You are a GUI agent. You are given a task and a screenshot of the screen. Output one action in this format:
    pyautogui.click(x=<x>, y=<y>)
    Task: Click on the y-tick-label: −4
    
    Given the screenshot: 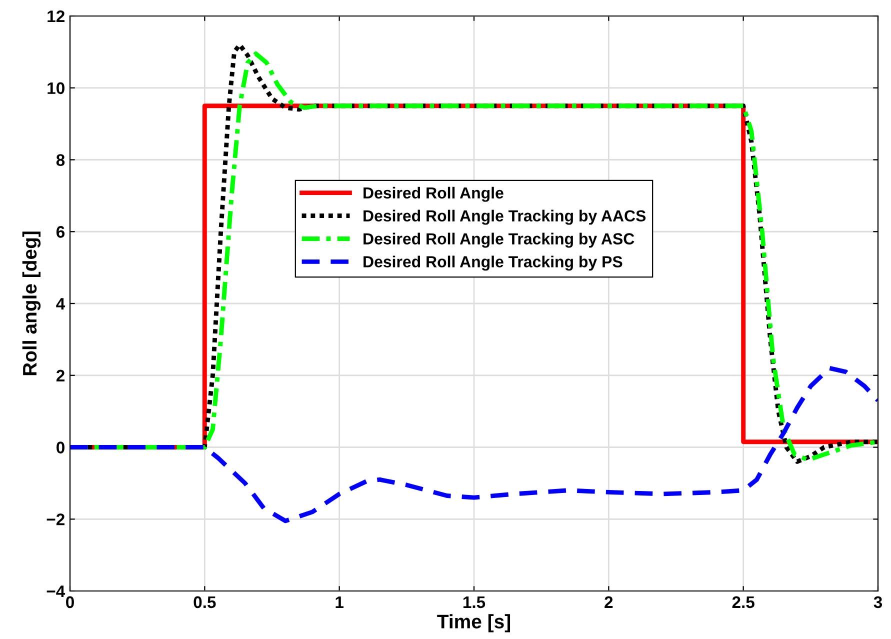 What is the action you would take?
    pyautogui.click(x=56, y=592)
    